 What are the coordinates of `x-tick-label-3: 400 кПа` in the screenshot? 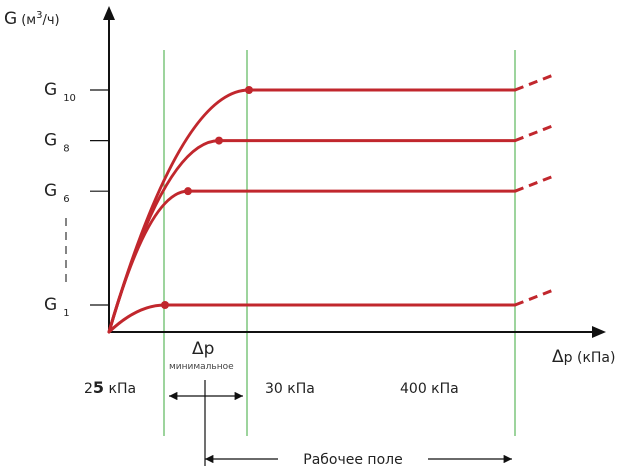 It's located at (429, 389).